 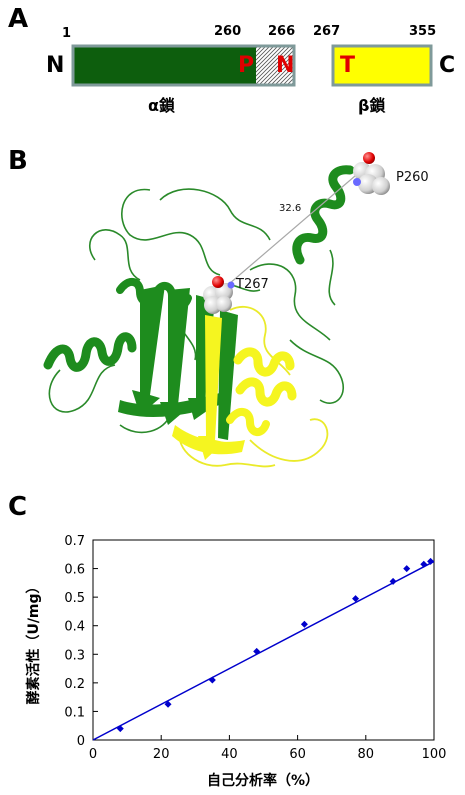 What do you see at coordinates (228, 31) in the screenshot?
I see `tick-260: 260` at bounding box center [228, 31].